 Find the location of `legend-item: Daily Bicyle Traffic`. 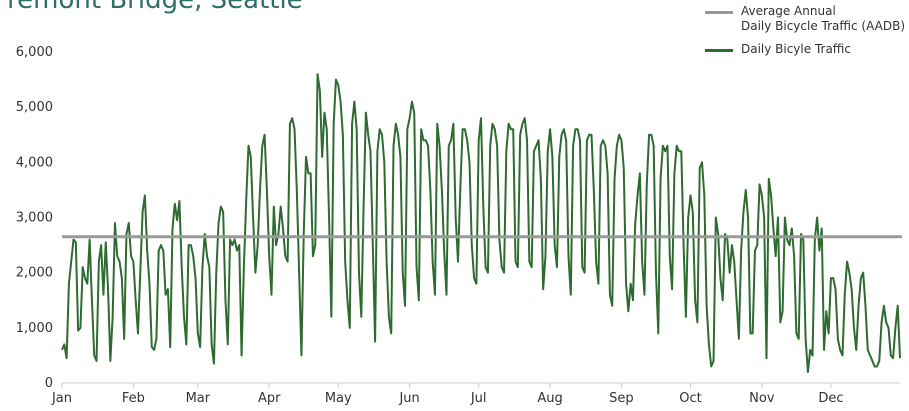

legend-item: Daily Bicyle Traffic is located at coordinates (804, 49).